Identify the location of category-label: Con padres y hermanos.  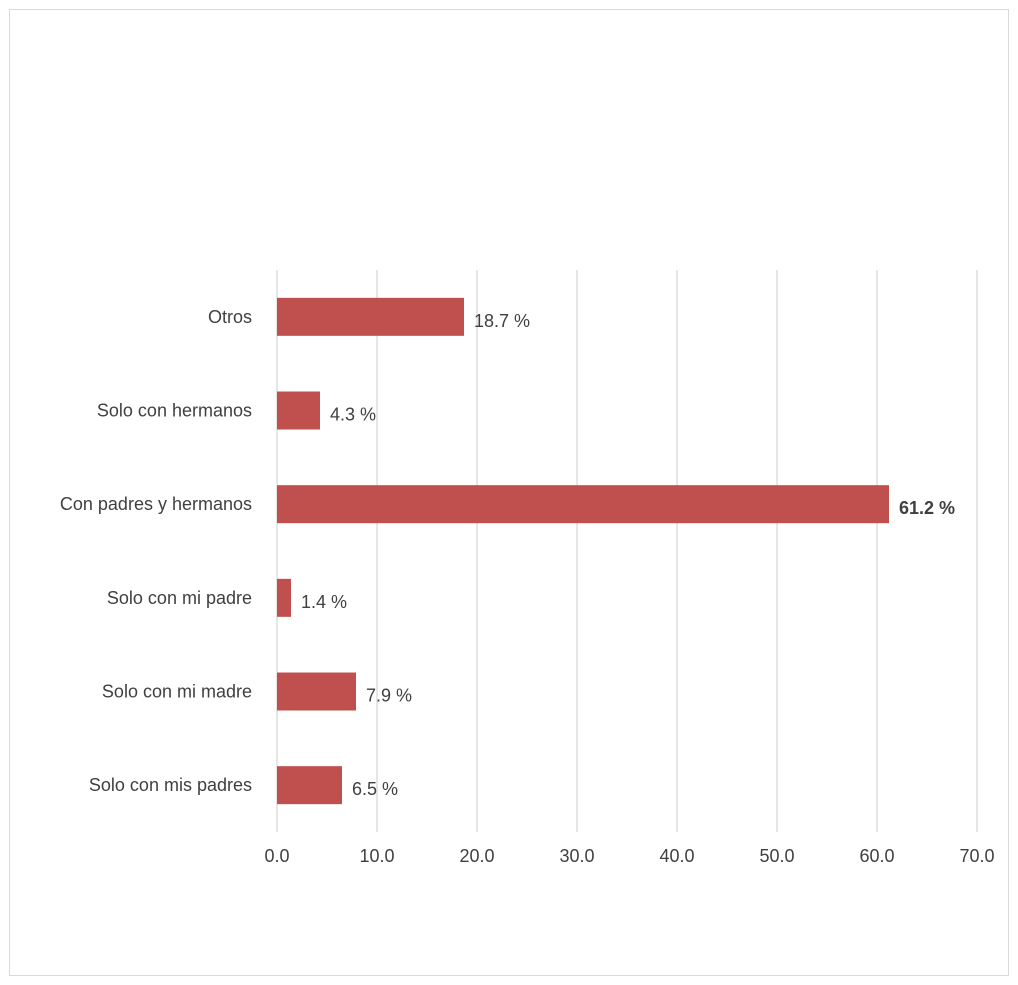
(156, 504).